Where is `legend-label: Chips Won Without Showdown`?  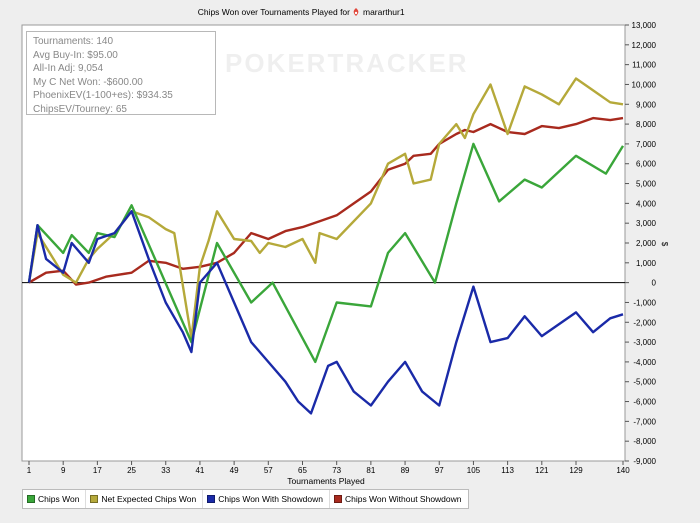 legend-label: Chips Won Without Showdown is located at coordinates (403, 499).